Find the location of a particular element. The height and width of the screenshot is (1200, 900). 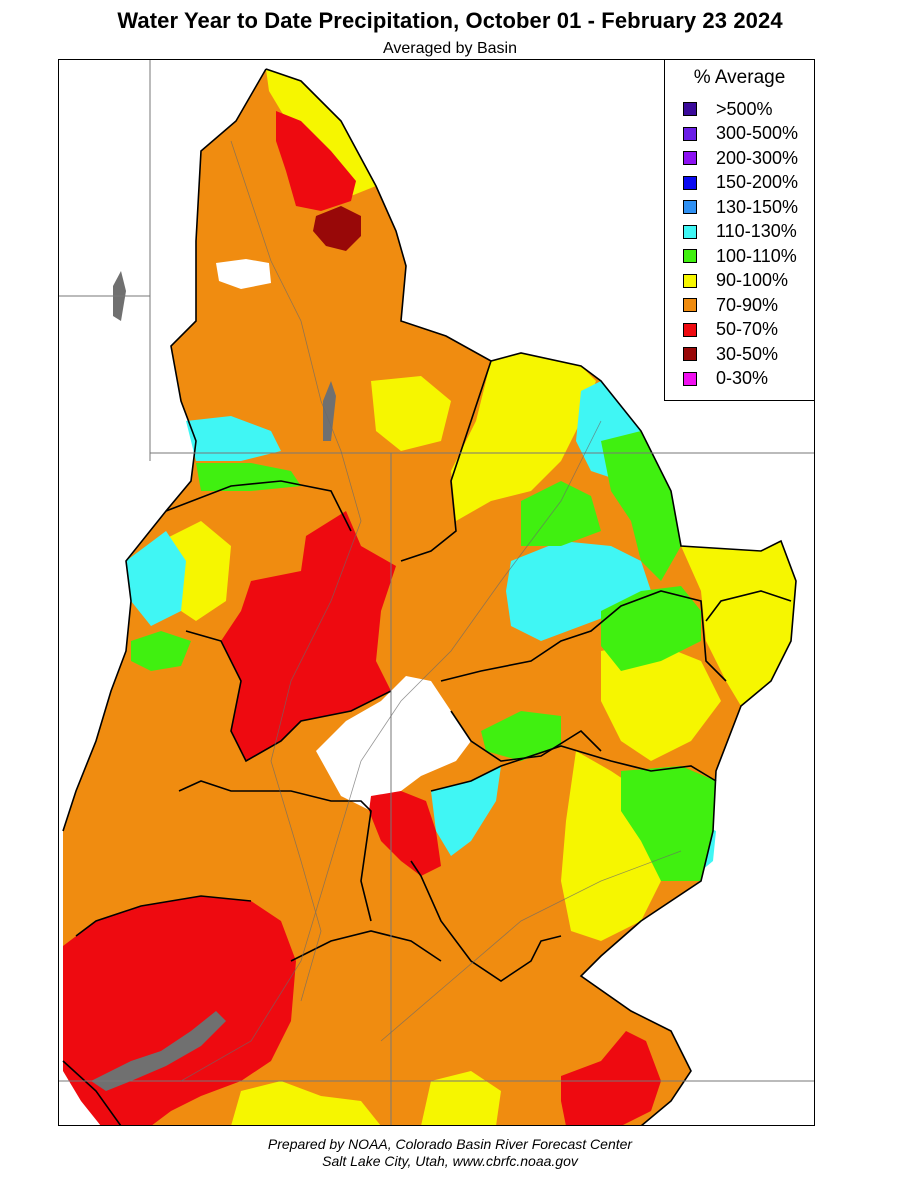

basin-boundary-central-north is located at coordinates (446, 461).